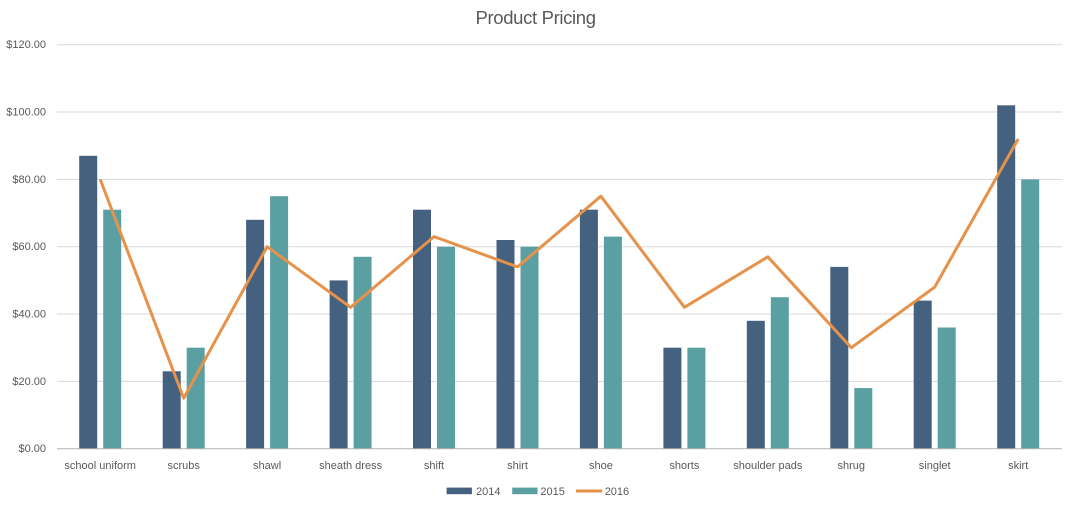 The width and height of the screenshot is (1066, 507). What do you see at coordinates (183, 466) in the screenshot?
I see `svg-text: scrubs` at bounding box center [183, 466].